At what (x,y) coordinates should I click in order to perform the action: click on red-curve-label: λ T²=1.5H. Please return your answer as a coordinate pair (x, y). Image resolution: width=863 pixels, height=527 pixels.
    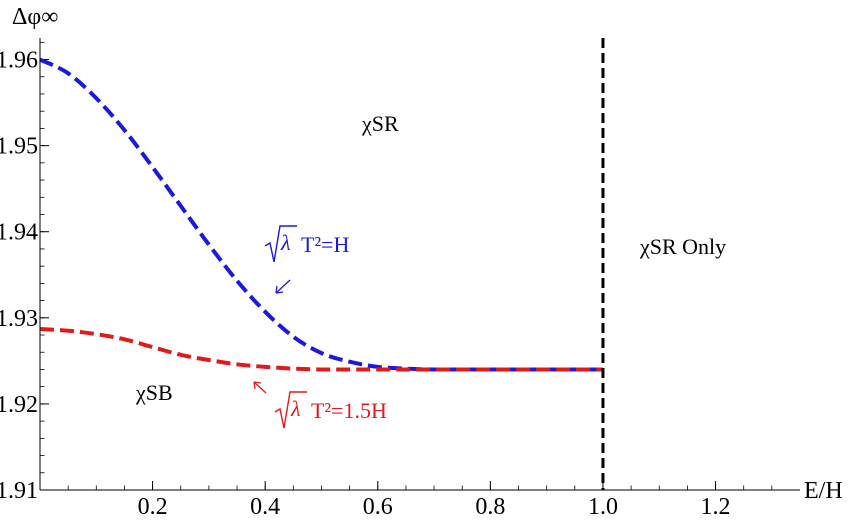
    Looking at the image, I should click on (330, 410).